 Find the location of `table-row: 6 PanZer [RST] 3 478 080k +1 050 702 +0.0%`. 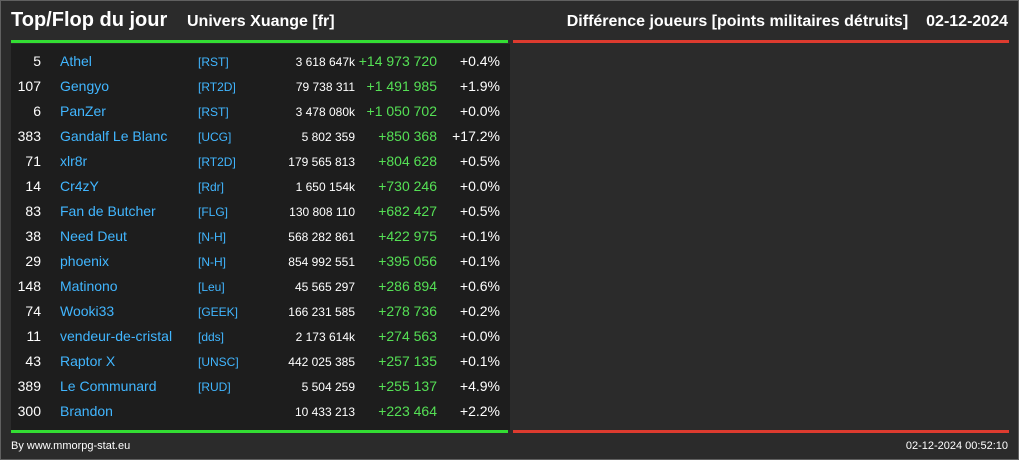

table-row: 6 PanZer [RST] 3 478 080k +1 050 702 +0.0% is located at coordinates (260, 110).